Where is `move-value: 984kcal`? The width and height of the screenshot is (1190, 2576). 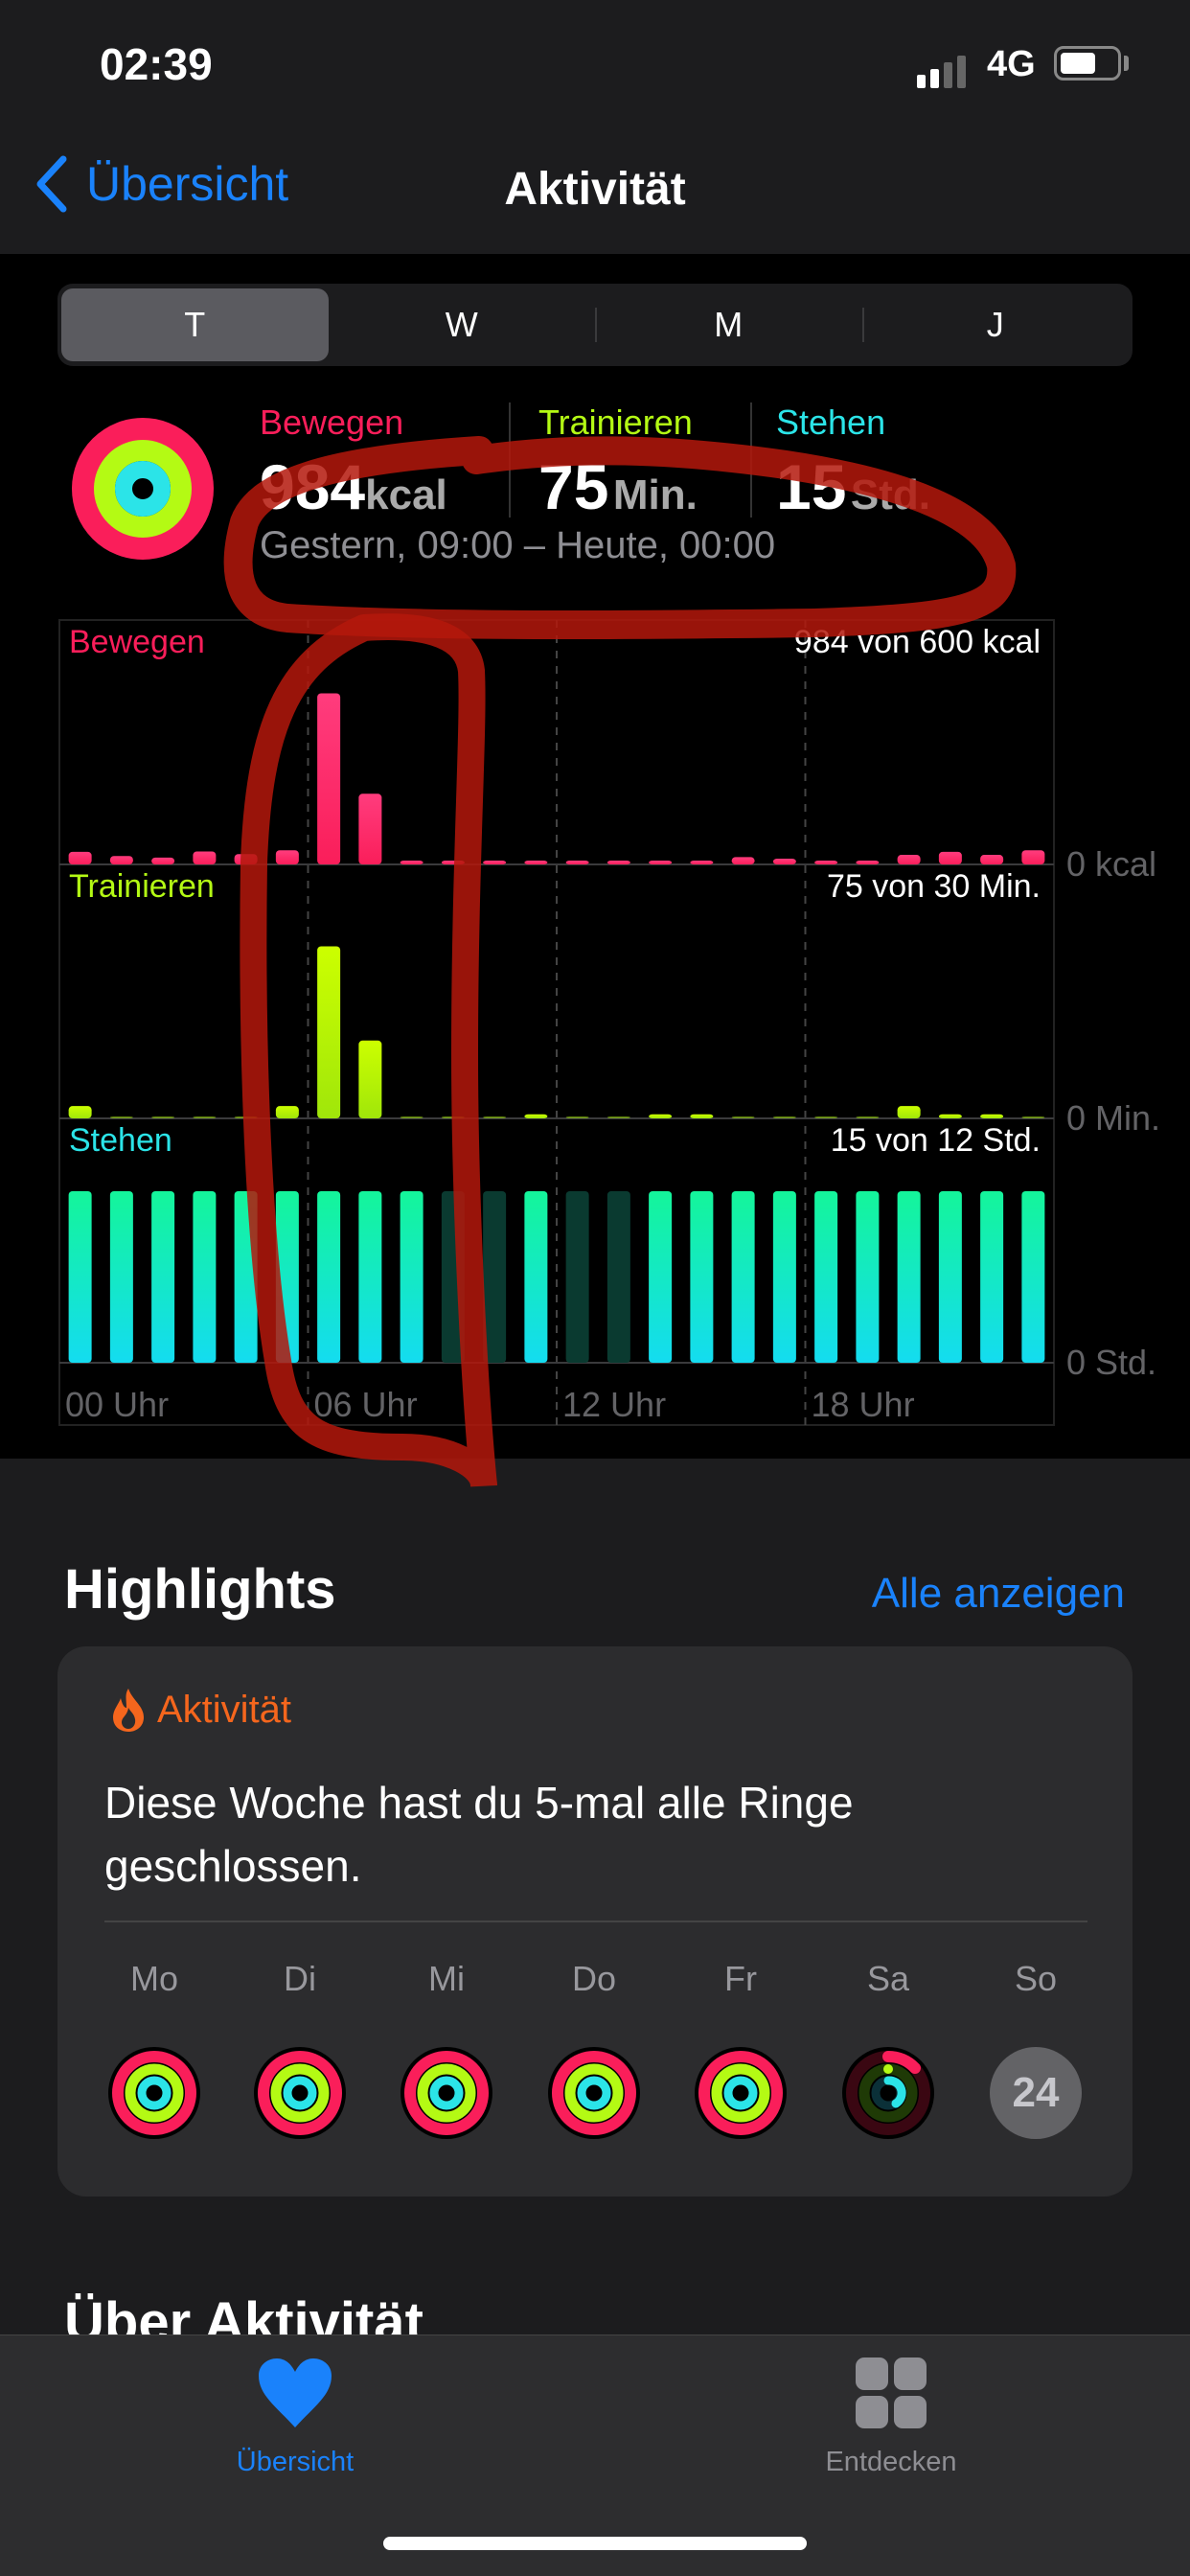
move-value: 984kcal is located at coordinates (354, 486).